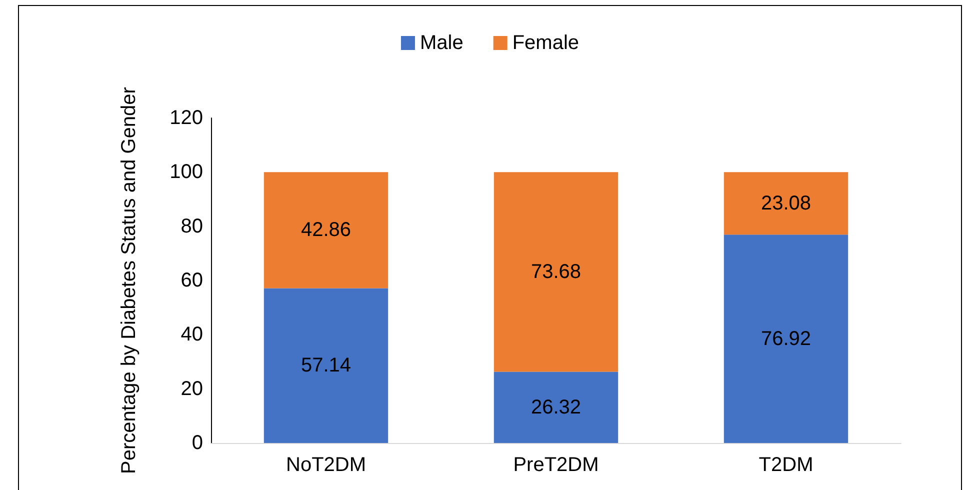  I want to click on data-label: 26.32, so click(556, 407).